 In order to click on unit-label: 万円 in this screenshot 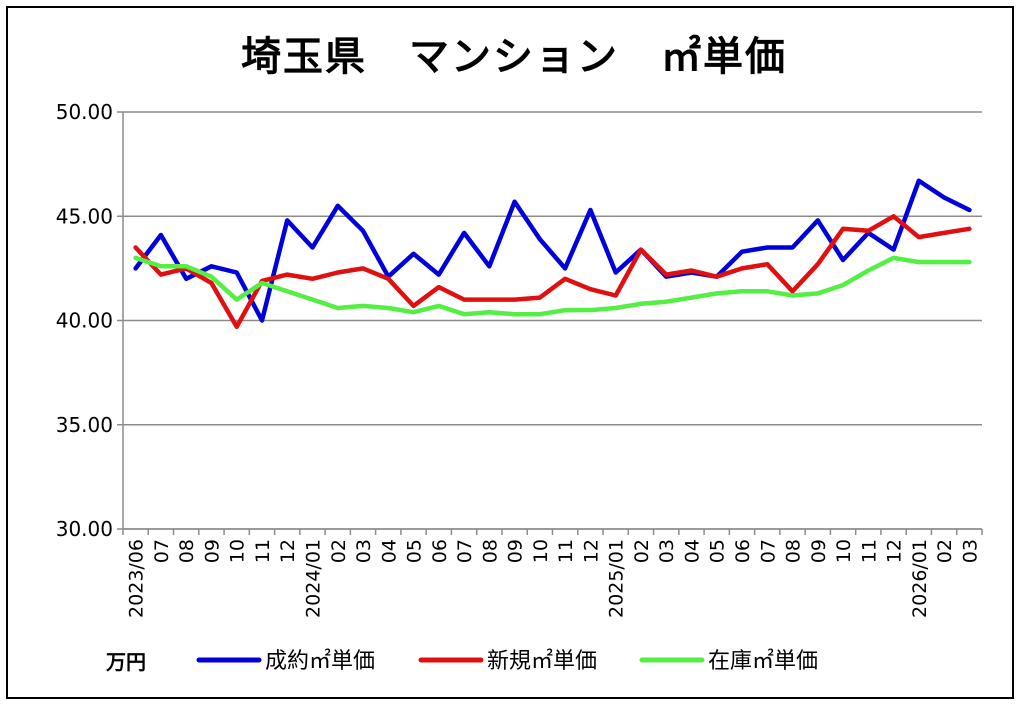, I will do `click(125, 662)`.